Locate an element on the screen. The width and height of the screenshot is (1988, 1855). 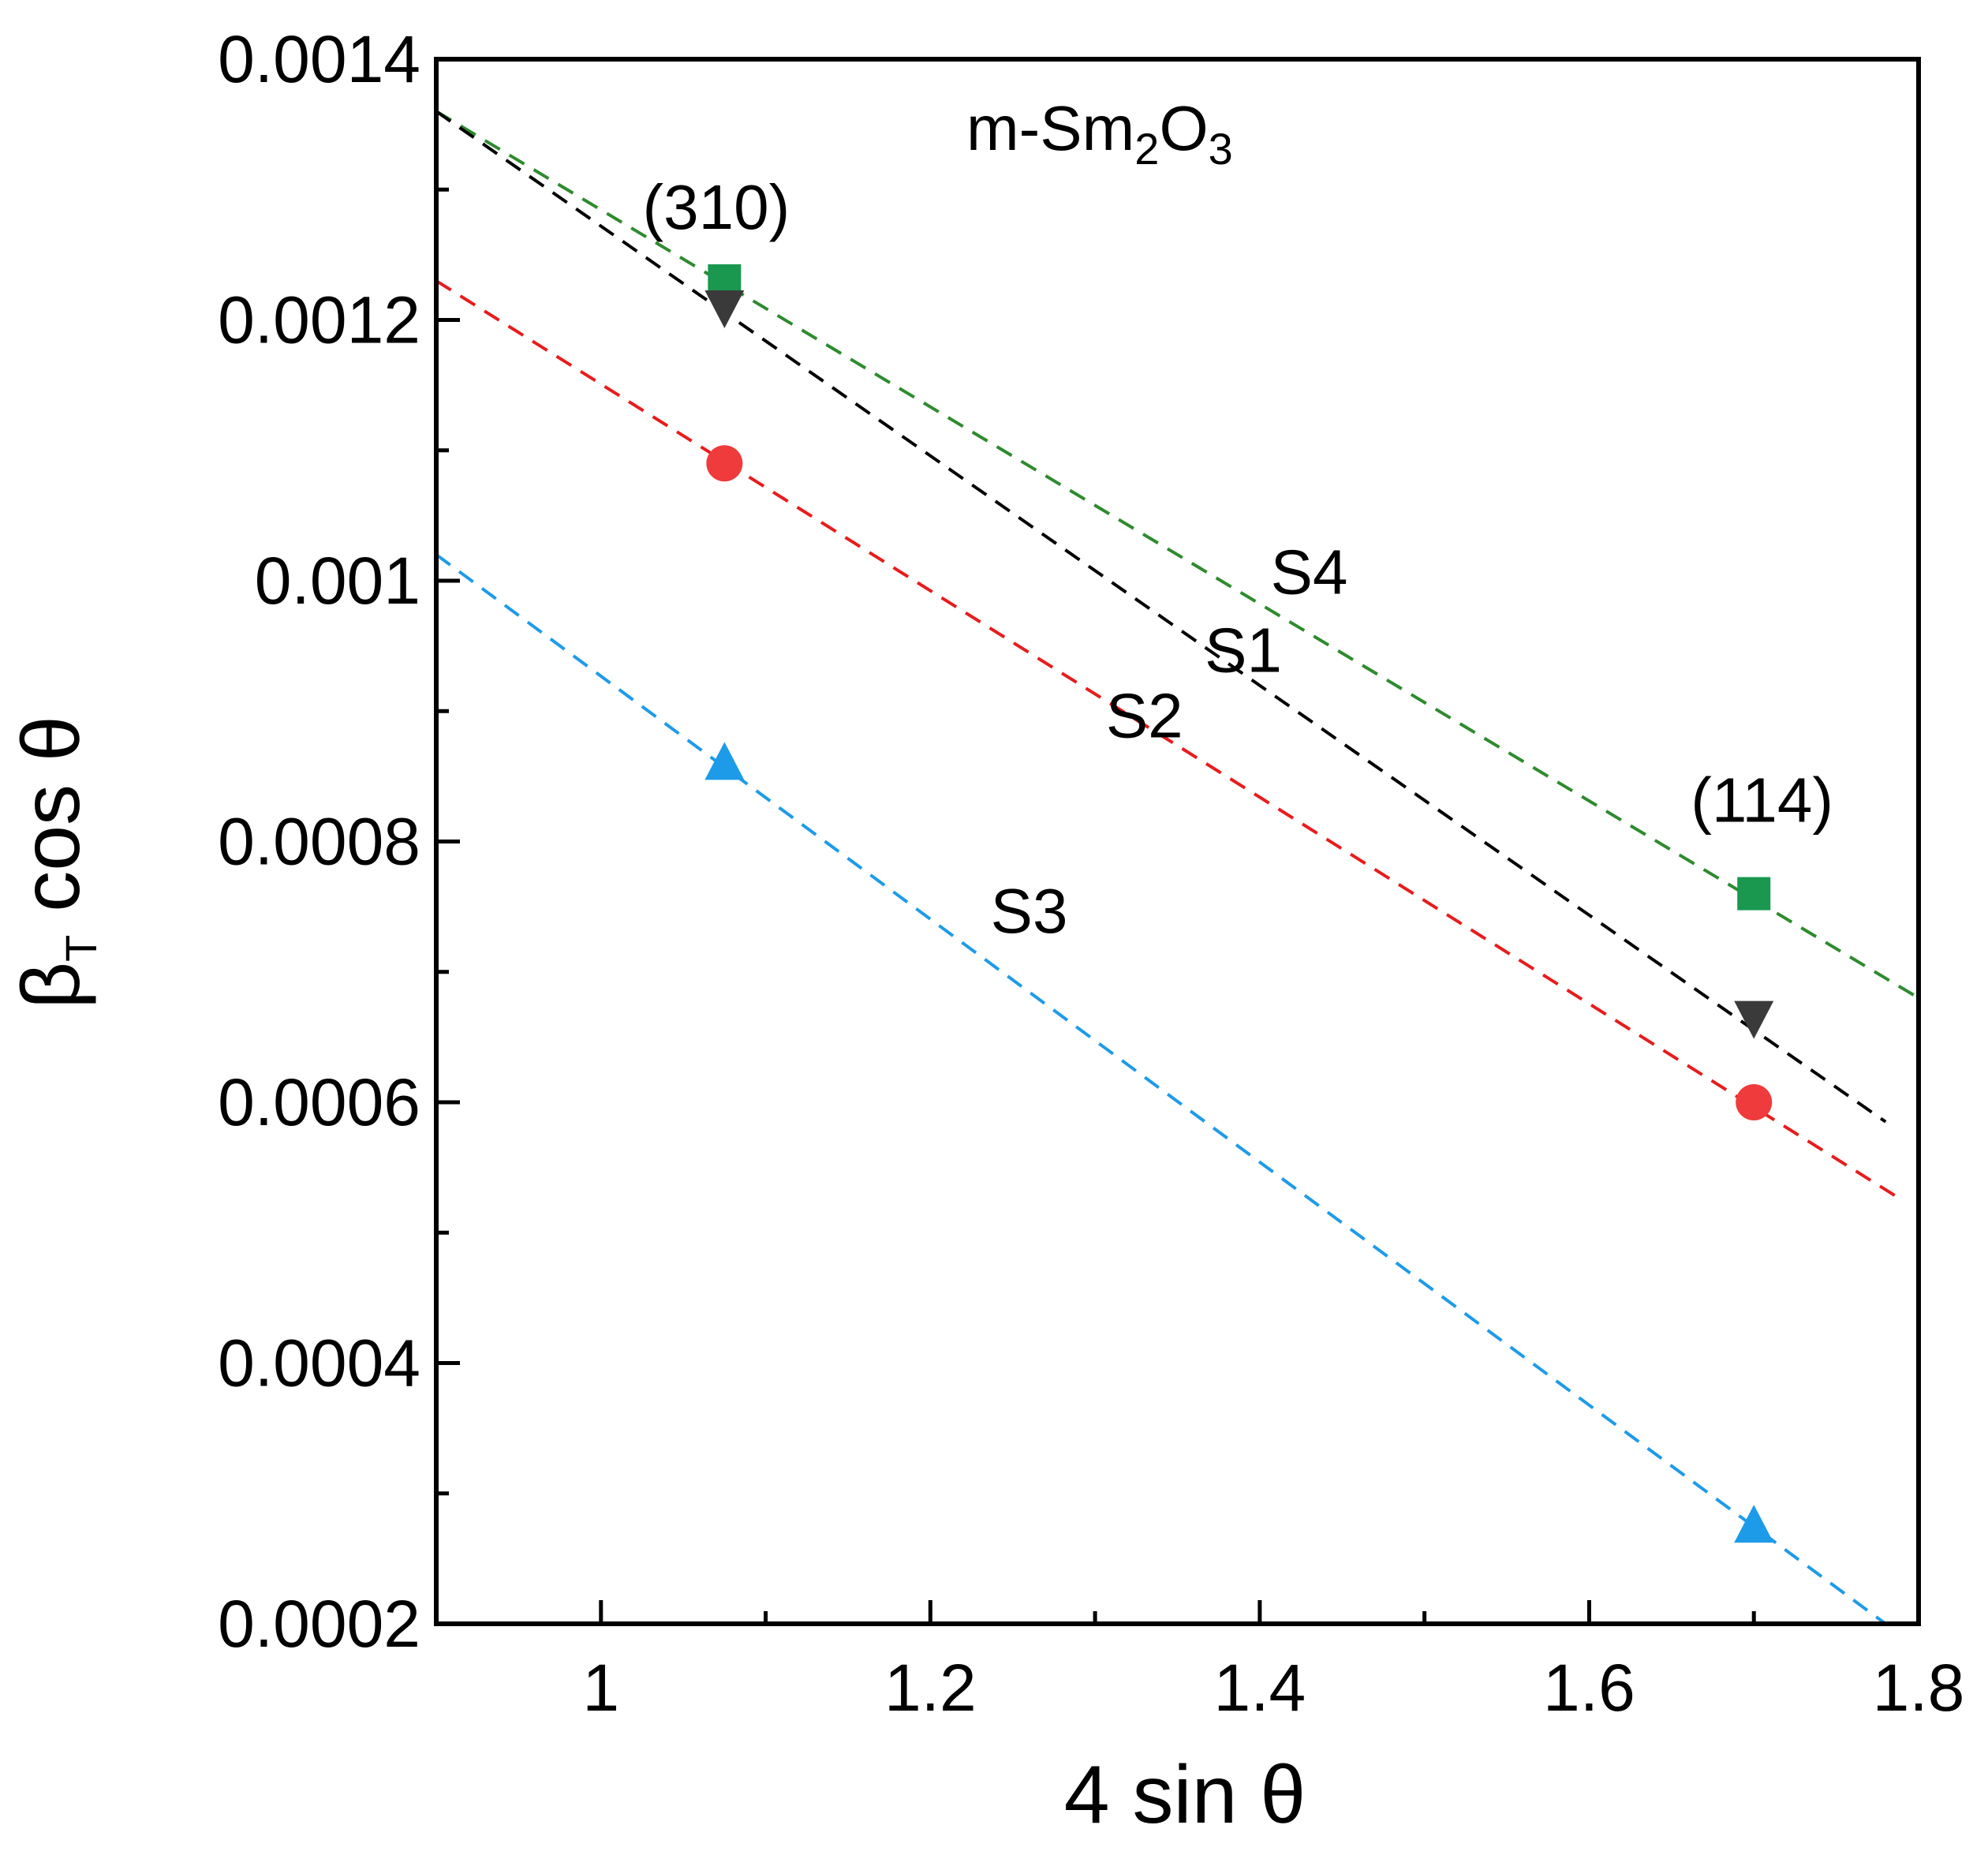
phase-label-prefix: m-Sm is located at coordinates (1050, 128).